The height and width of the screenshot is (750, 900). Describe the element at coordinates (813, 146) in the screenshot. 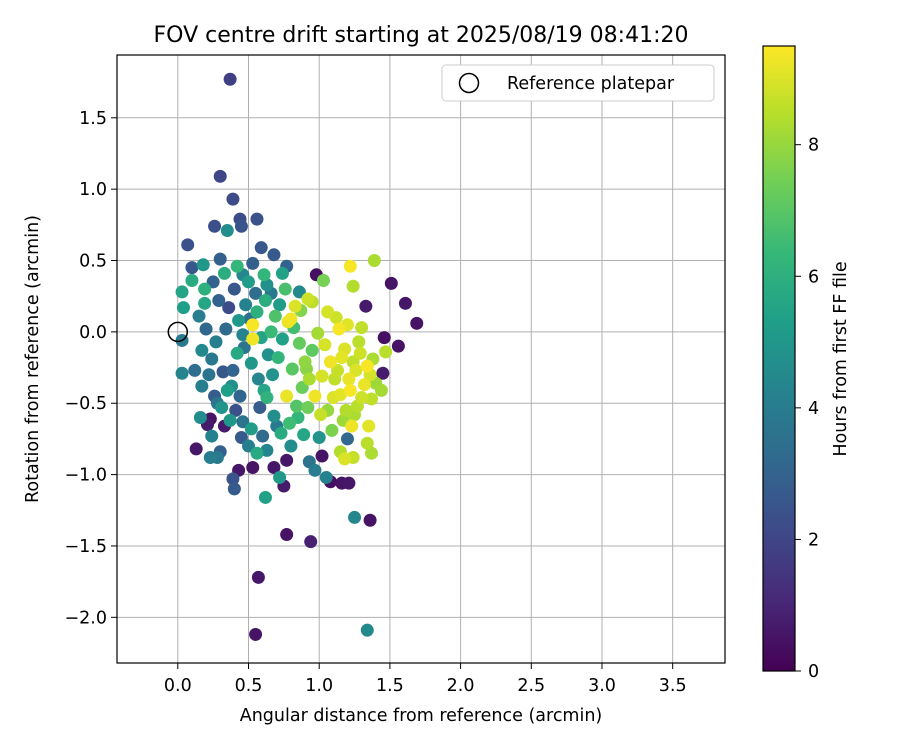

I see `colorbar-tick-label: 8` at that location.